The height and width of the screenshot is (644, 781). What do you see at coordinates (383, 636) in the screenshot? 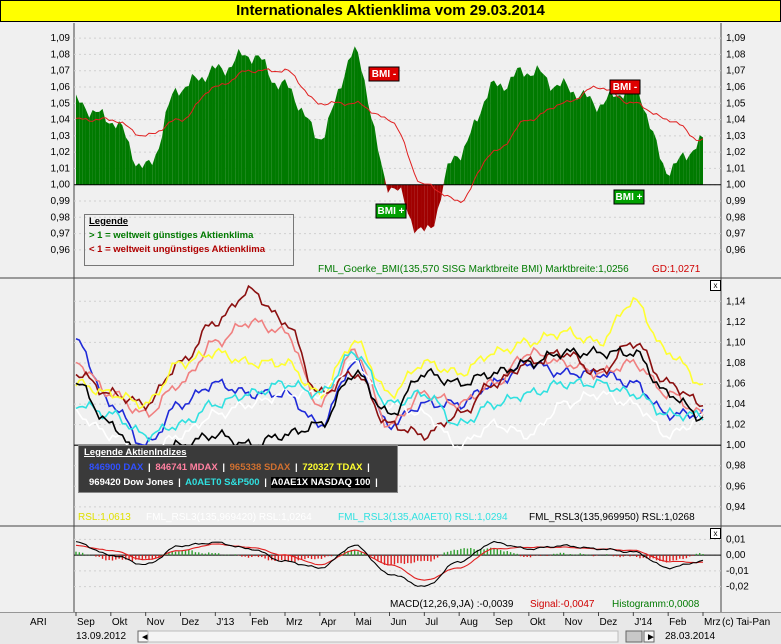
I see `scrollbar-track` at bounding box center [383, 636].